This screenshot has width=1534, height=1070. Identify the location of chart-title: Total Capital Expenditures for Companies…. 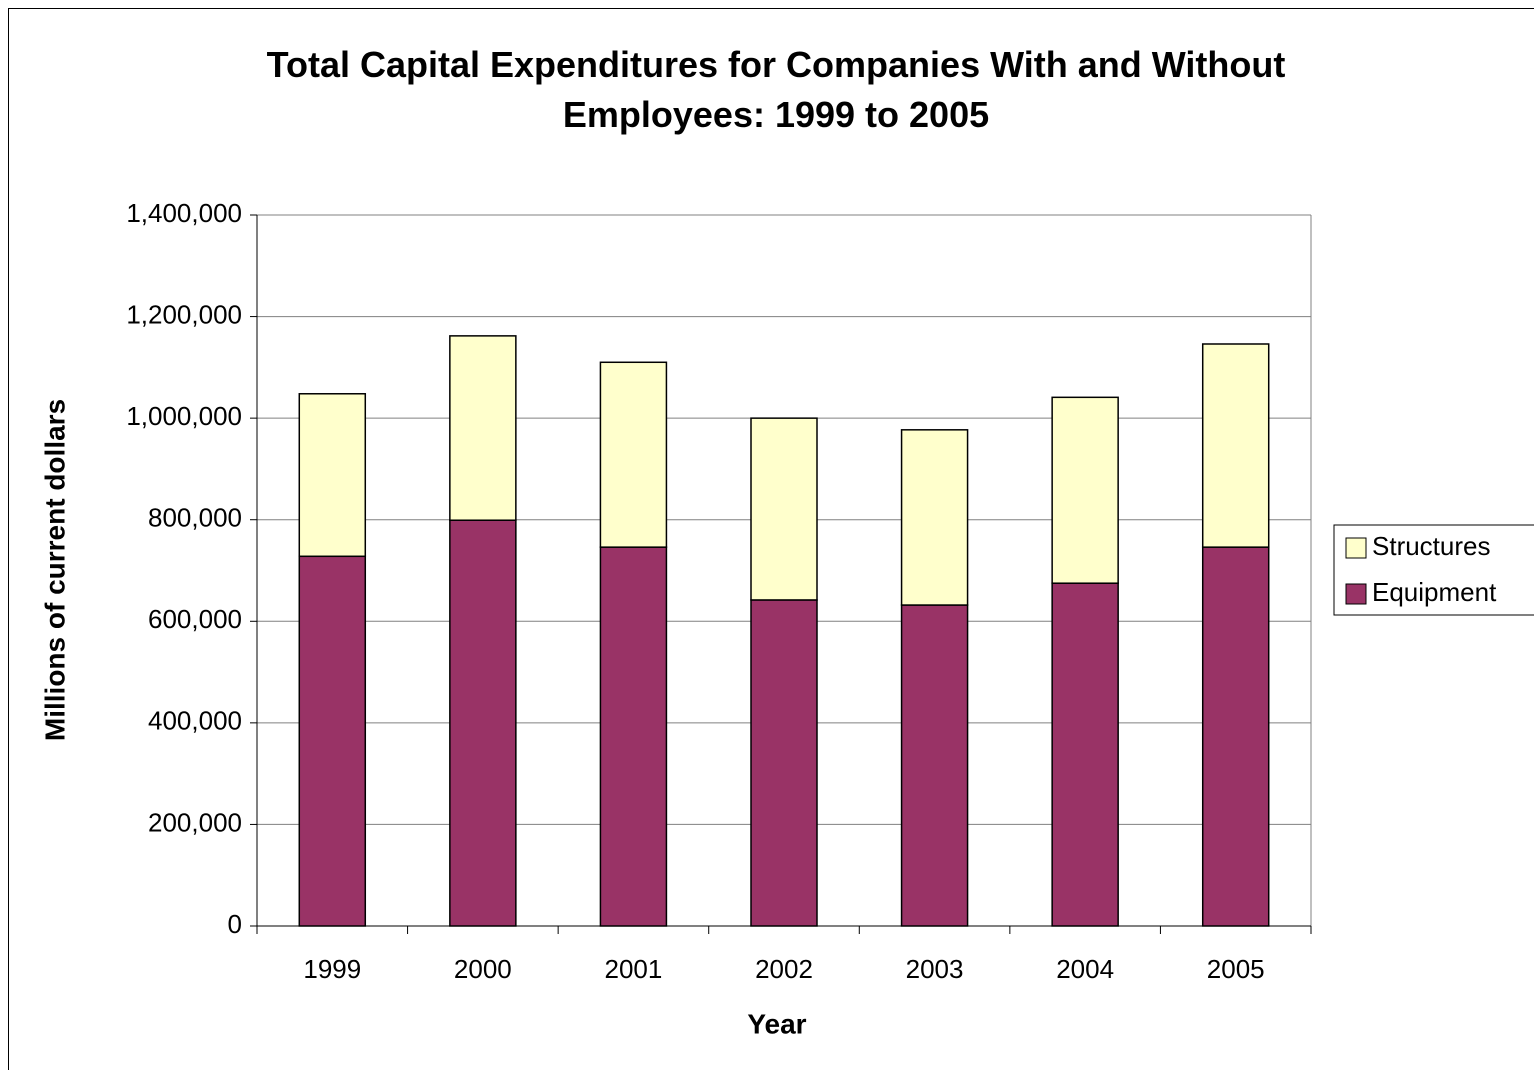
(776, 89).